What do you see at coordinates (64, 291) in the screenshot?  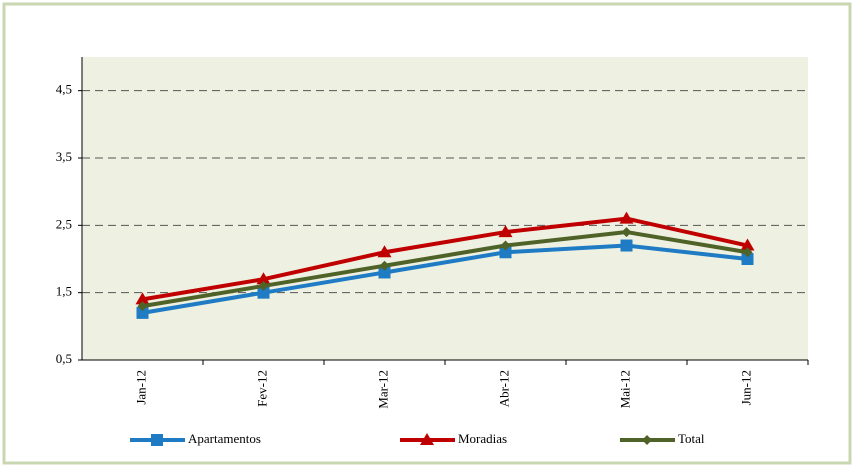 I see `y-tick-label: 1,5` at bounding box center [64, 291].